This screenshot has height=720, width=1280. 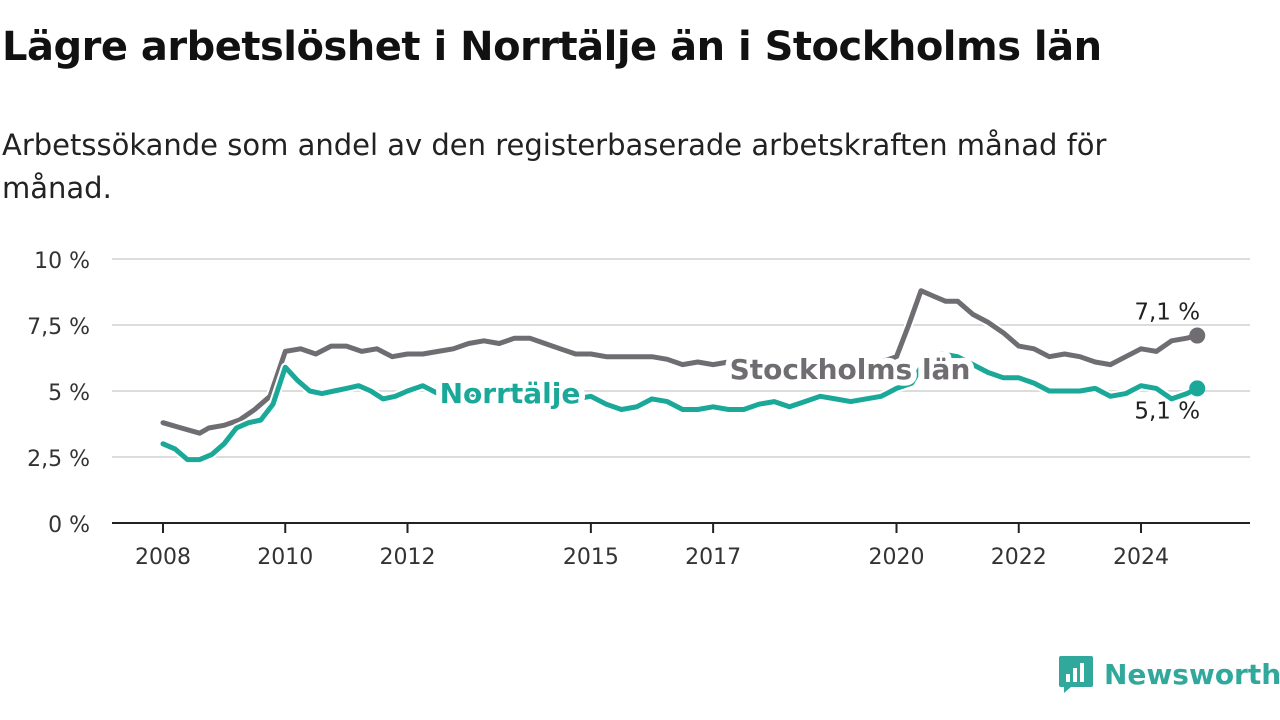 What do you see at coordinates (1141, 557) in the screenshot?
I see `x-tick-label: 2024` at bounding box center [1141, 557].